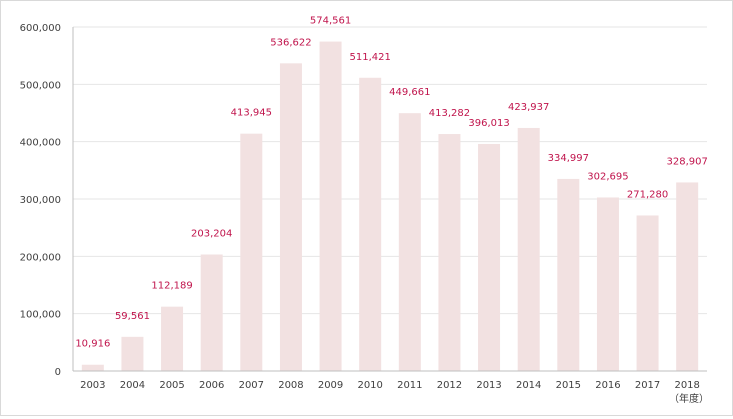  What do you see at coordinates (40, 315) in the screenshot?
I see `y-tick-label: 100,000` at bounding box center [40, 315].